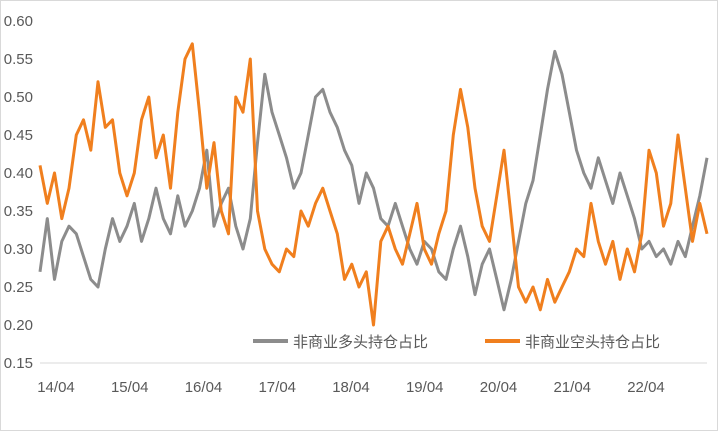  I want to click on y-tick-label: 0.45, so click(18, 135).